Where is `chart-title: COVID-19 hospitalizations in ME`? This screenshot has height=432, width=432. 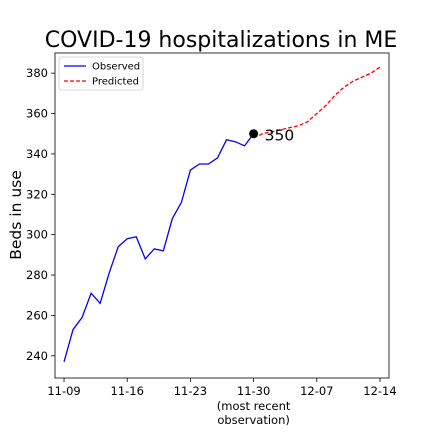
chart-title: COVID-19 hospitalizations in ME is located at coordinates (221, 40).